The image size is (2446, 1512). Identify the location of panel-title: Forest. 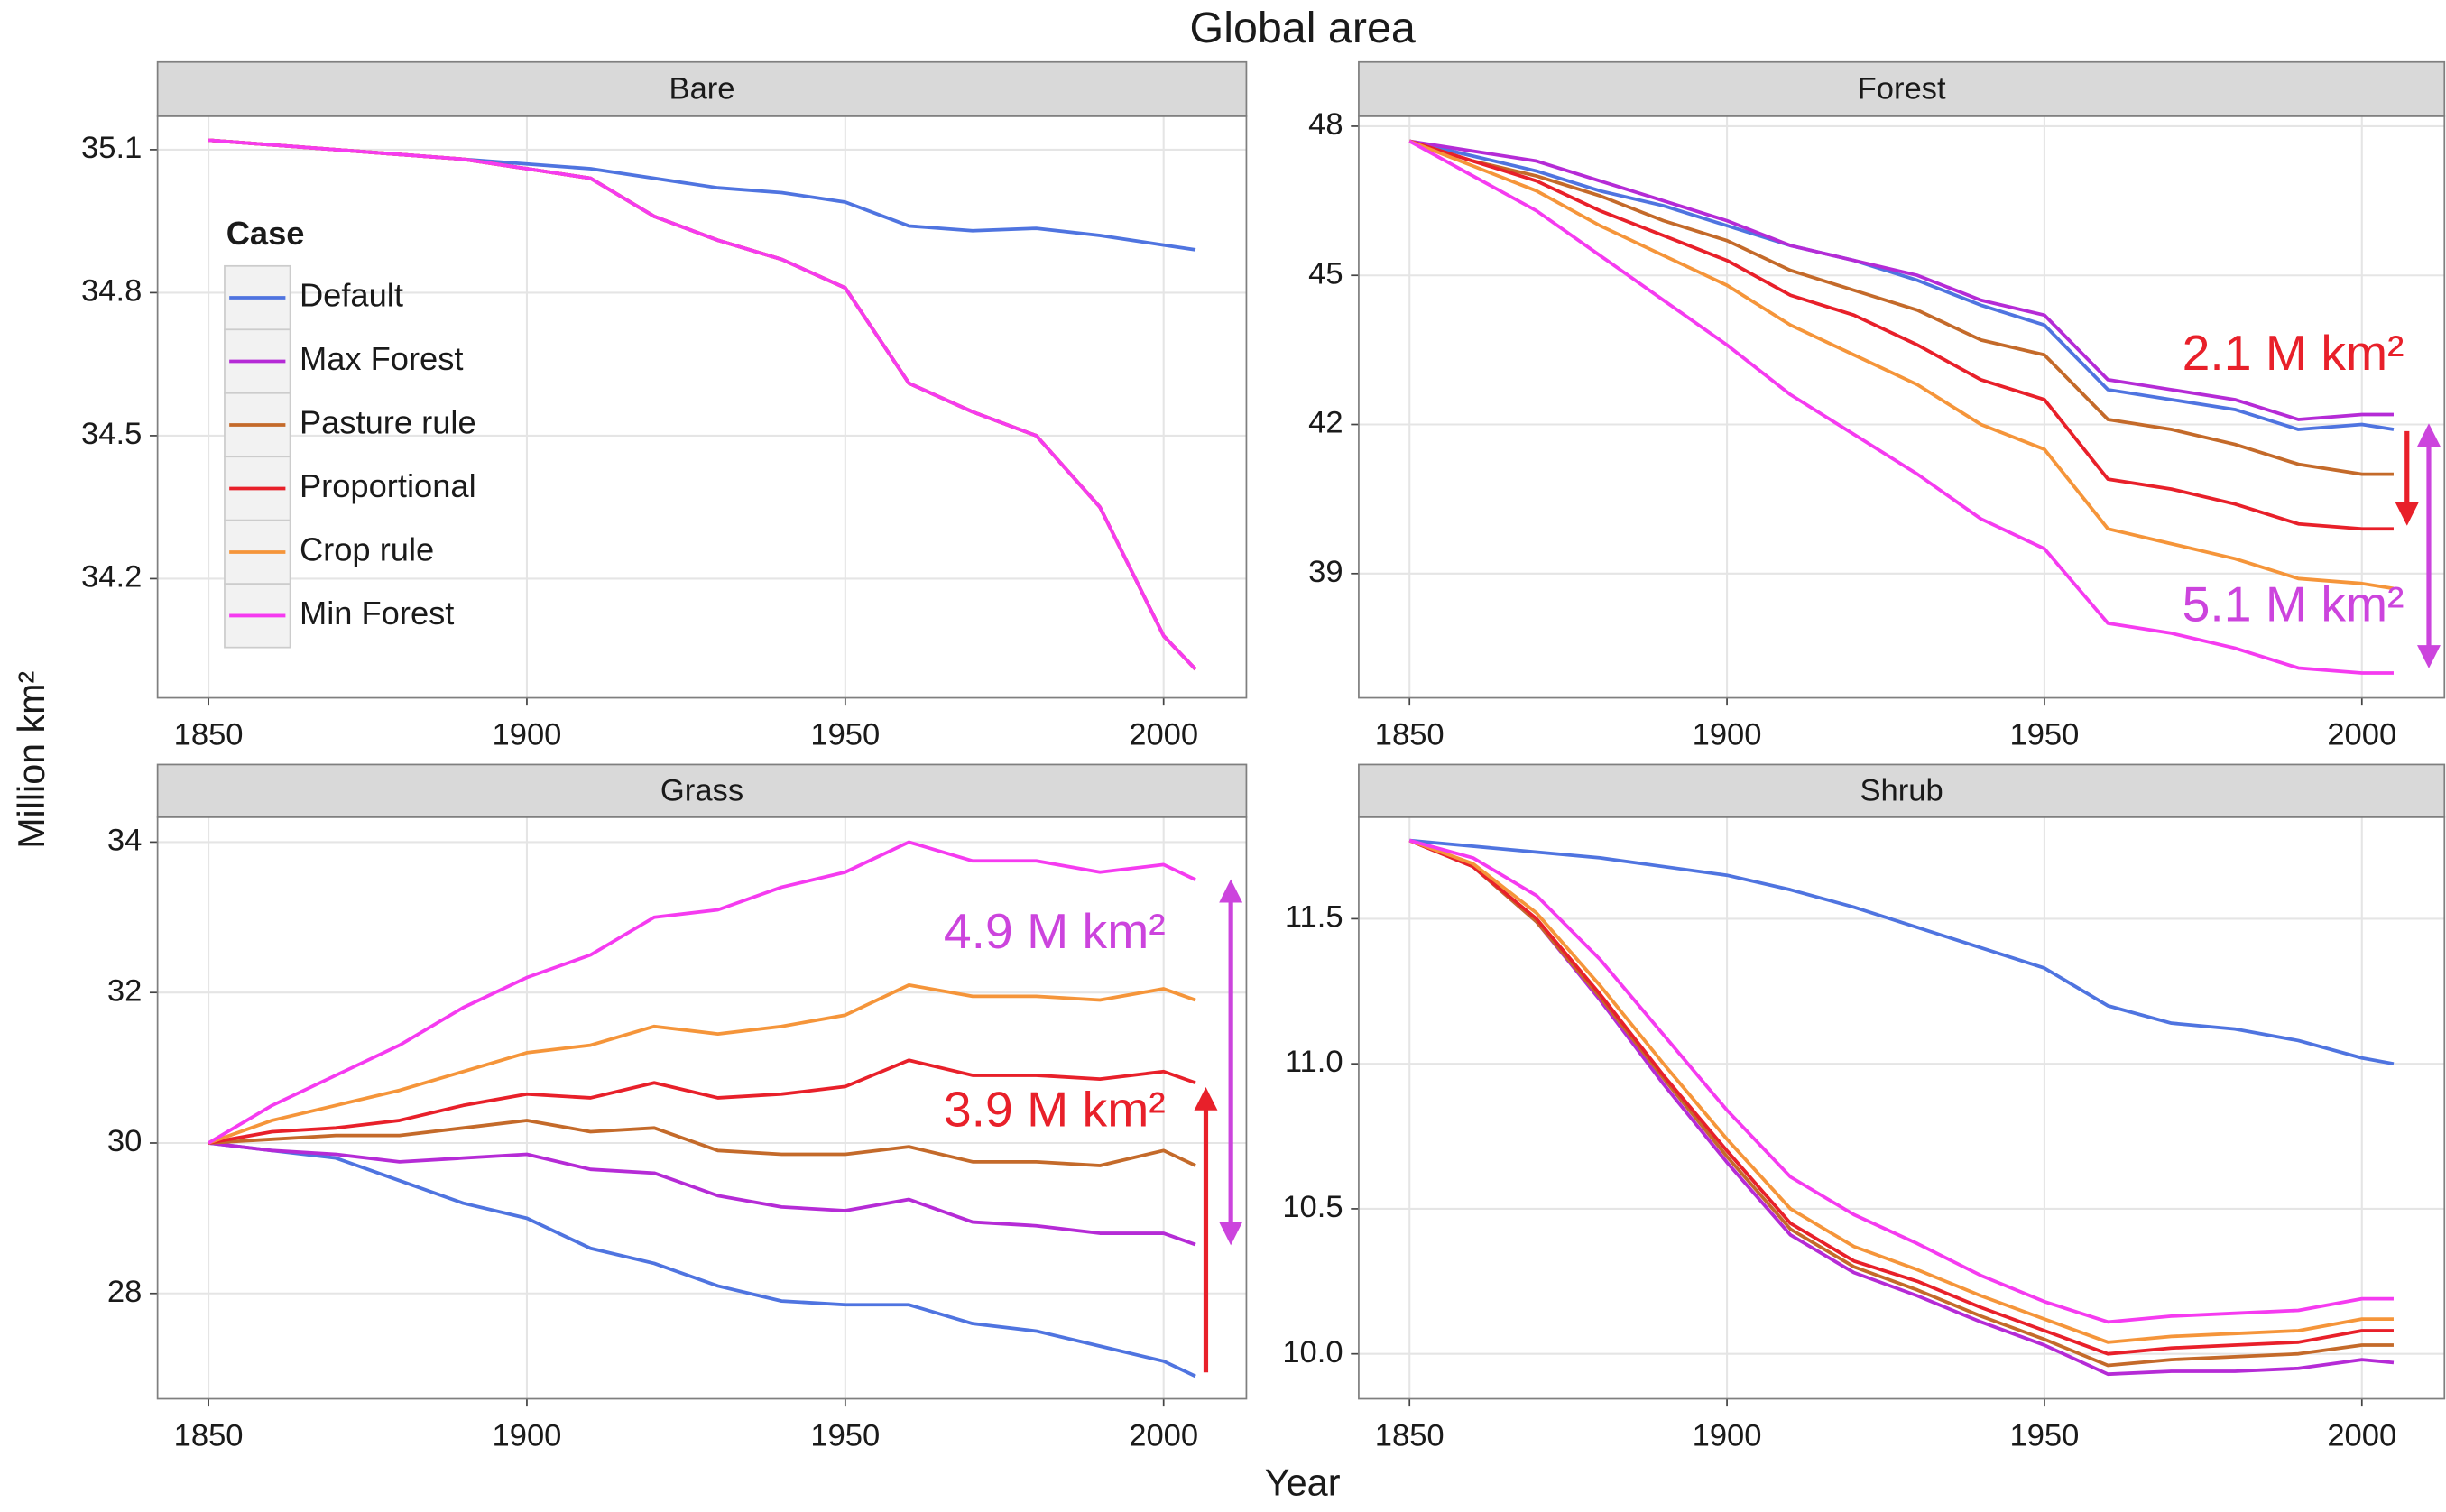
(1902, 89).